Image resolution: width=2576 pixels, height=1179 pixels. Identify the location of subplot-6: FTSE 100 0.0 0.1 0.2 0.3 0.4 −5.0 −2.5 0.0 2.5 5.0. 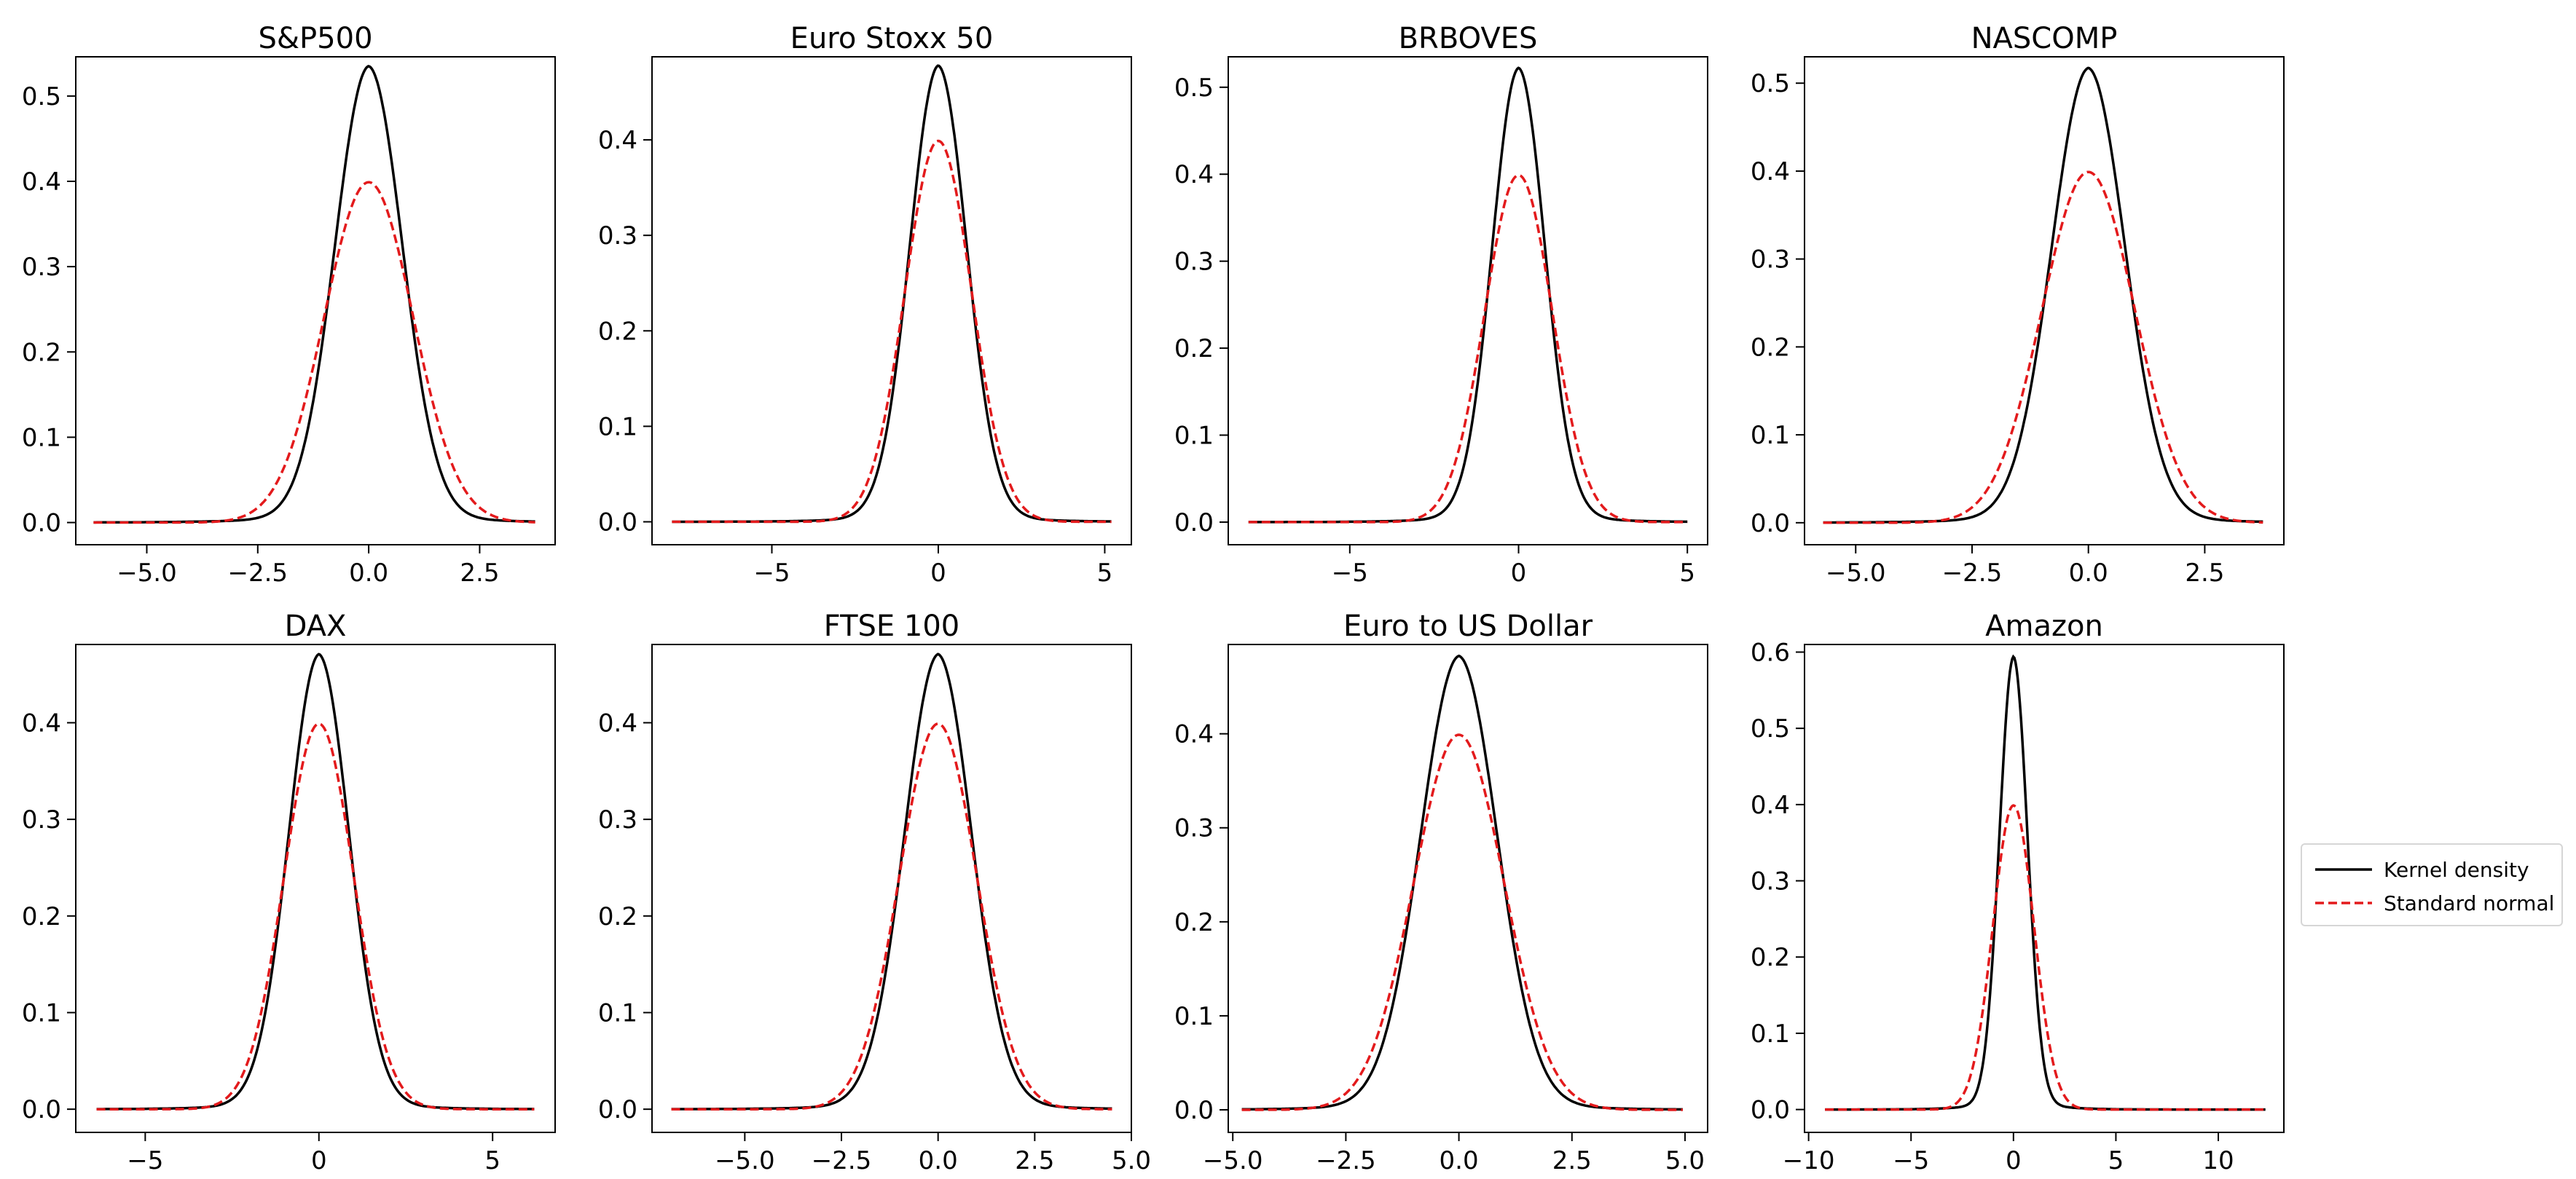
(874, 892).